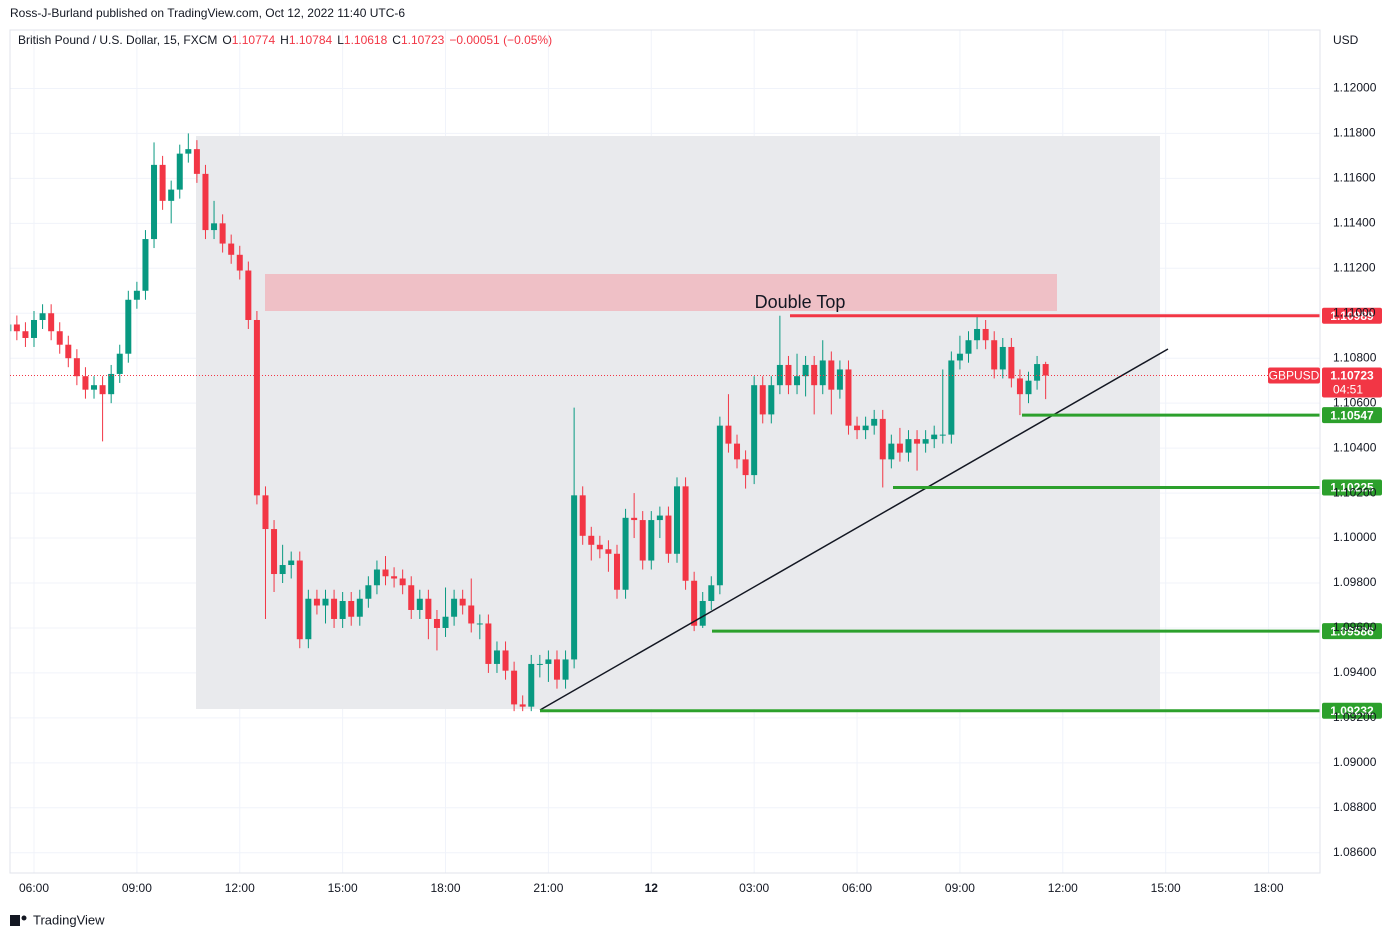 The height and width of the screenshot is (939, 1397). I want to click on y-tick-label: 1.09800, so click(1355, 582).